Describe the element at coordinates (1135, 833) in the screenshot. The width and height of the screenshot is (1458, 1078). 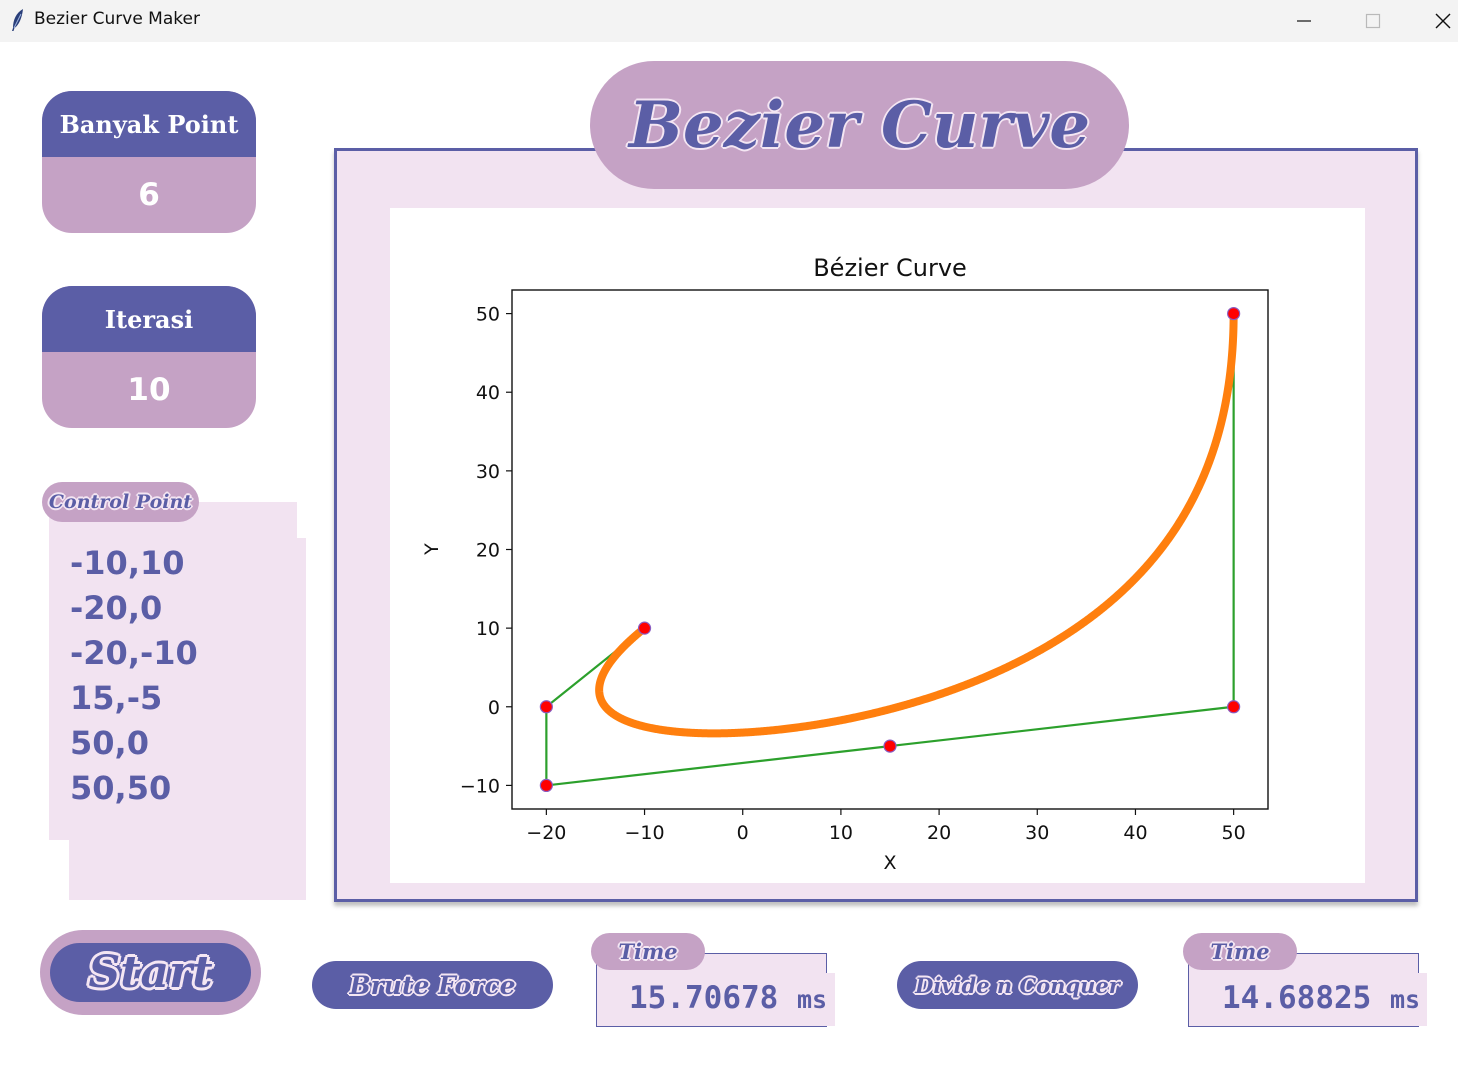
I see `x-tick-label: 40` at that location.